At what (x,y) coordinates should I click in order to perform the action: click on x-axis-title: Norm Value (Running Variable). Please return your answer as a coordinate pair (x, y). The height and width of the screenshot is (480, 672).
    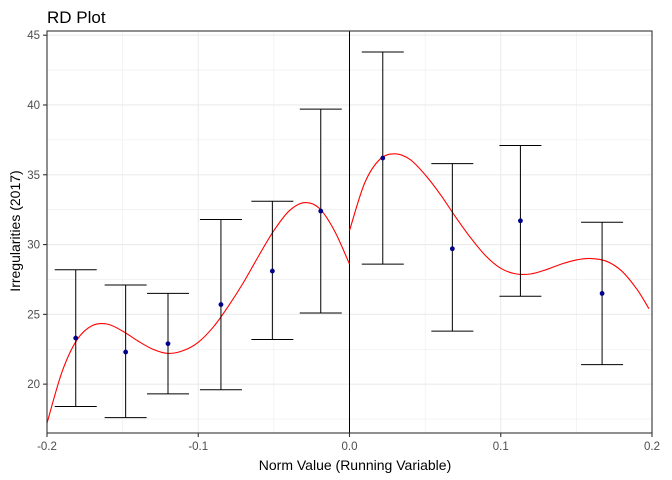
    Looking at the image, I should click on (355, 465).